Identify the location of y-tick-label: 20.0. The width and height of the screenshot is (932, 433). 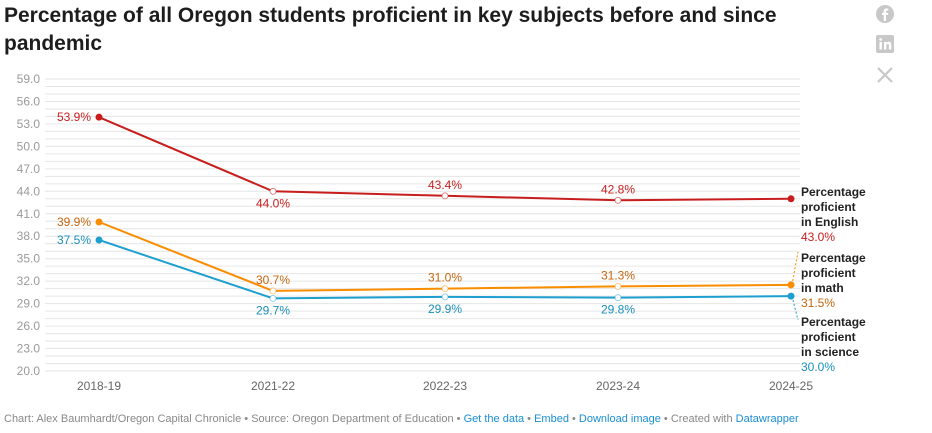
(29, 371).